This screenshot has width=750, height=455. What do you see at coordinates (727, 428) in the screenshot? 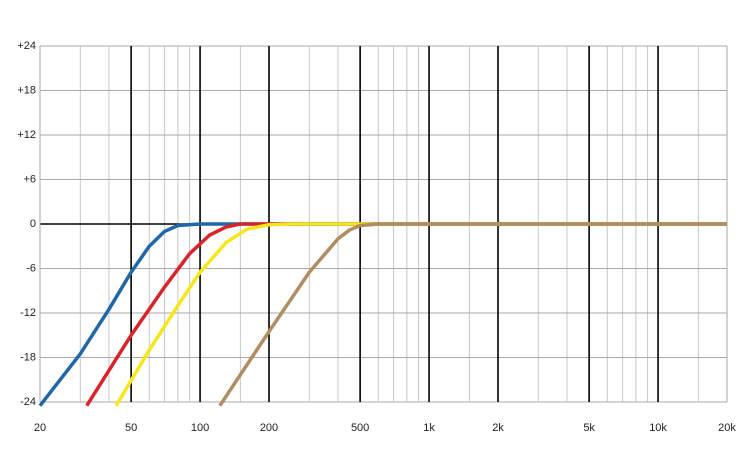
I see `x-tick-label: 20k` at bounding box center [727, 428].